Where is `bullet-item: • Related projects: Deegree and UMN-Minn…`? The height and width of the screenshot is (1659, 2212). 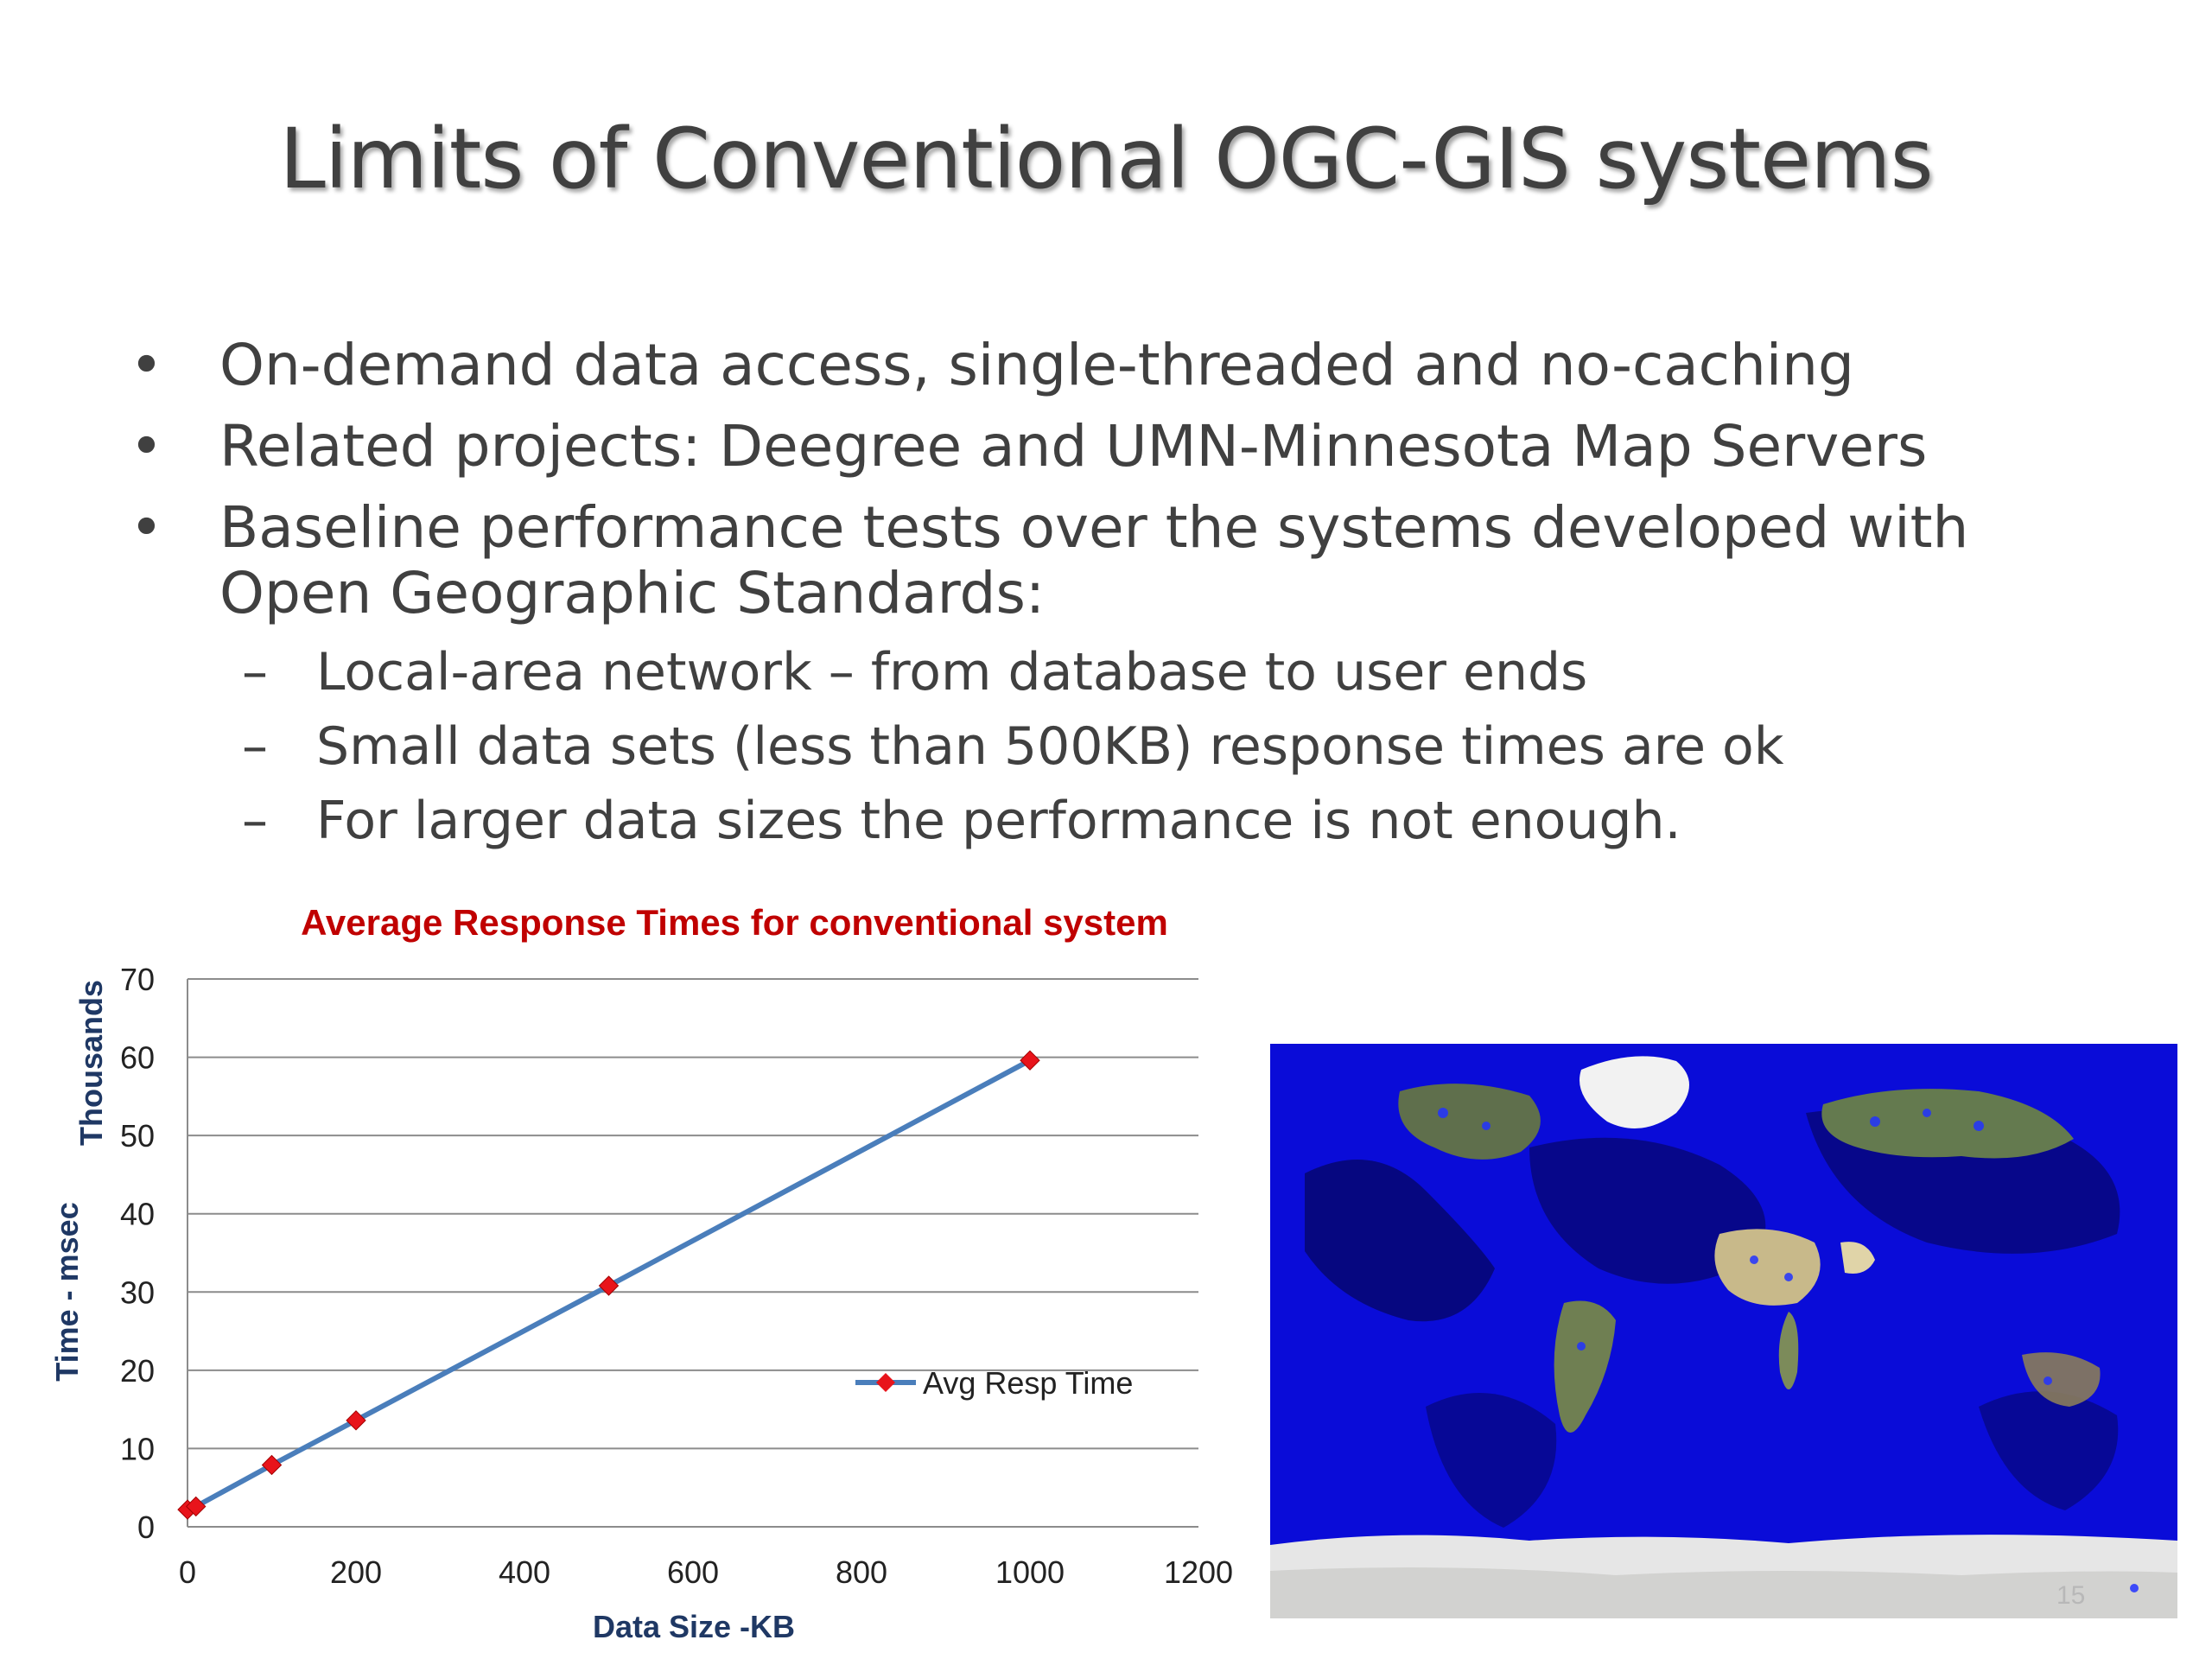 bullet-item: • Related projects: Deegree and UMN-Minn… is located at coordinates (1123, 447).